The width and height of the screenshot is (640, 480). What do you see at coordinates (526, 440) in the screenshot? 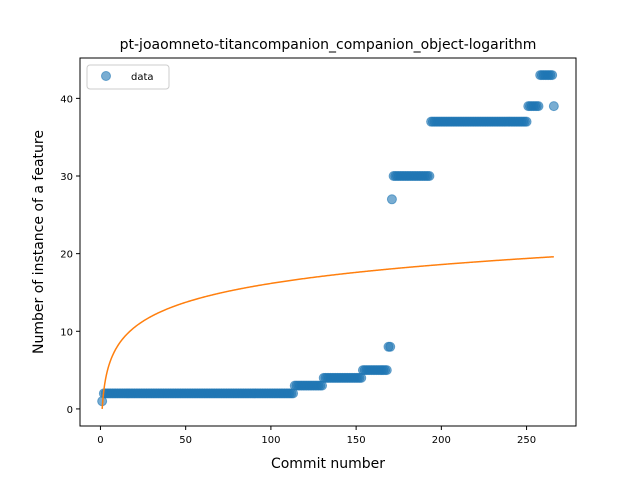
I see `x-tick-label: 250` at bounding box center [526, 440].